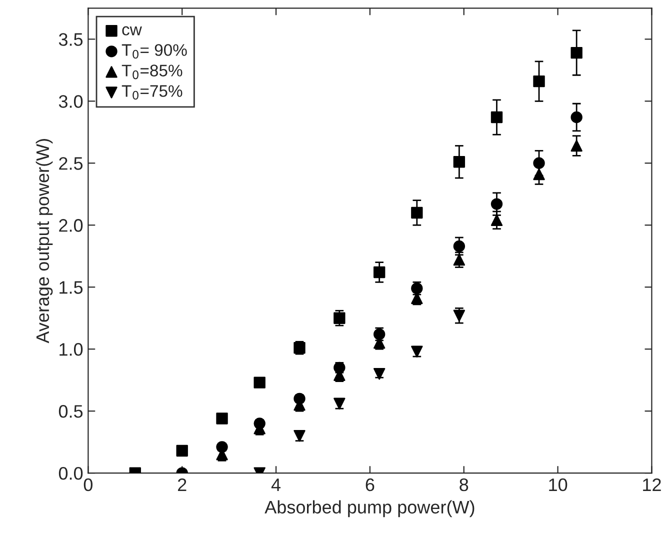  What do you see at coordinates (132, 31) in the screenshot?
I see `legend-label: cw` at bounding box center [132, 31].